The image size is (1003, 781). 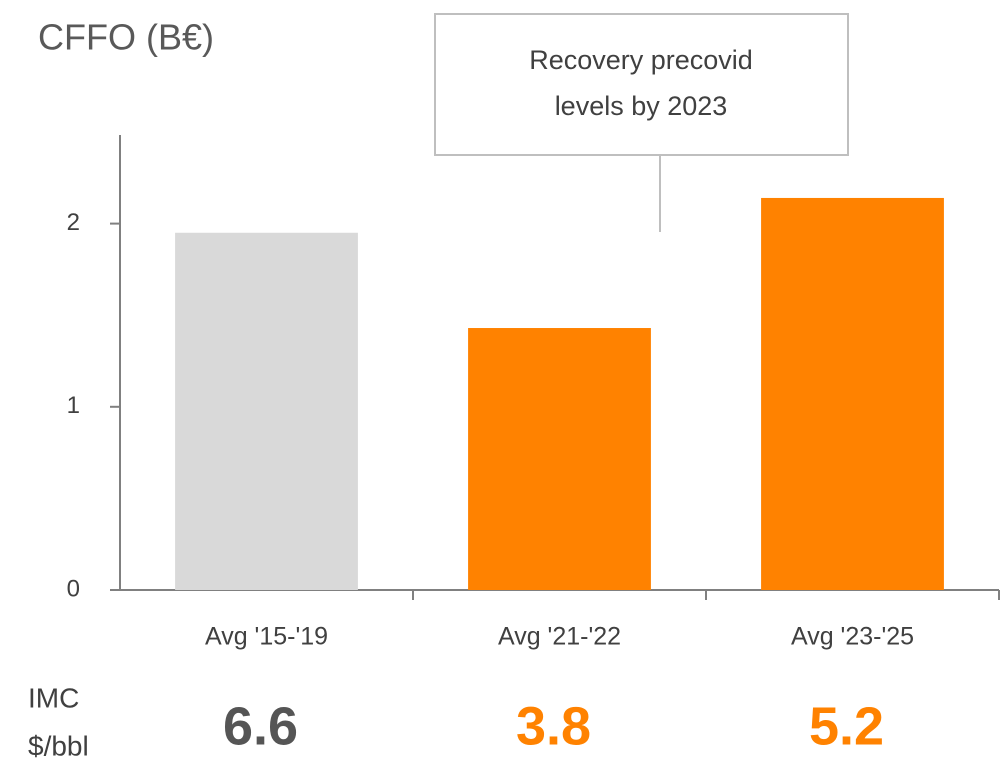 What do you see at coordinates (641, 84) in the screenshot?
I see `annotation-box` at bounding box center [641, 84].